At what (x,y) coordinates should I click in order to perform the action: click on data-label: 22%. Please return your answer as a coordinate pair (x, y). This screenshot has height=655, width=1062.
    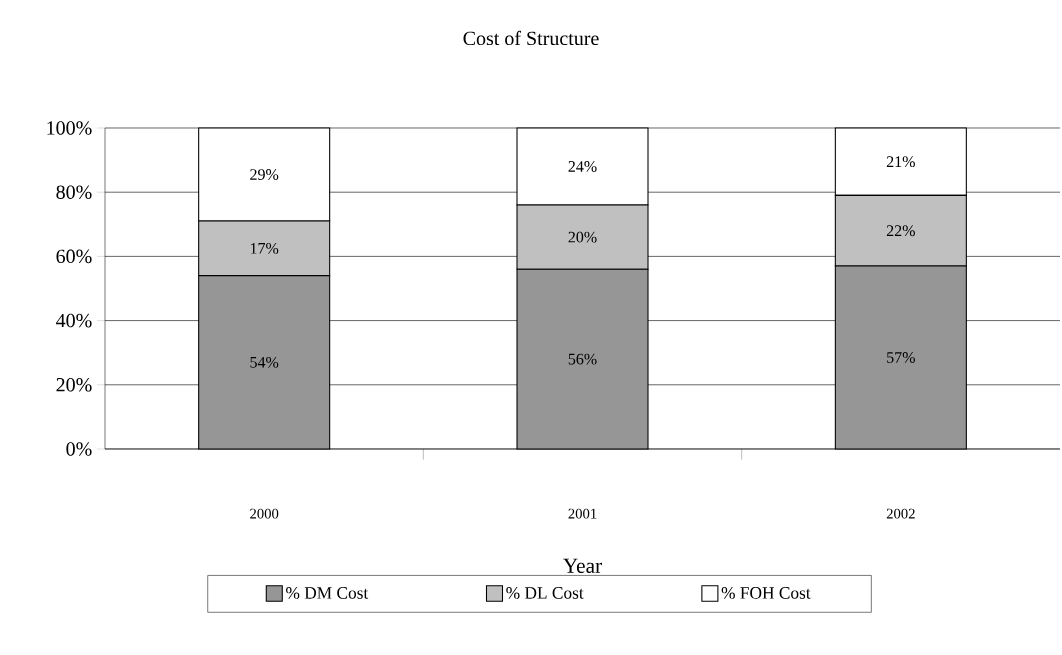
    Looking at the image, I should click on (900, 231).